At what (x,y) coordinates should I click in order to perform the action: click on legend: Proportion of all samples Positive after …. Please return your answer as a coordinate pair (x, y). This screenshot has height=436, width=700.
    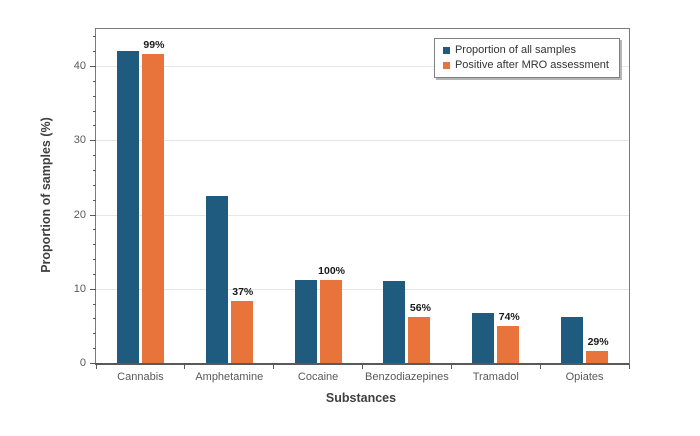
    Looking at the image, I should click on (526, 58).